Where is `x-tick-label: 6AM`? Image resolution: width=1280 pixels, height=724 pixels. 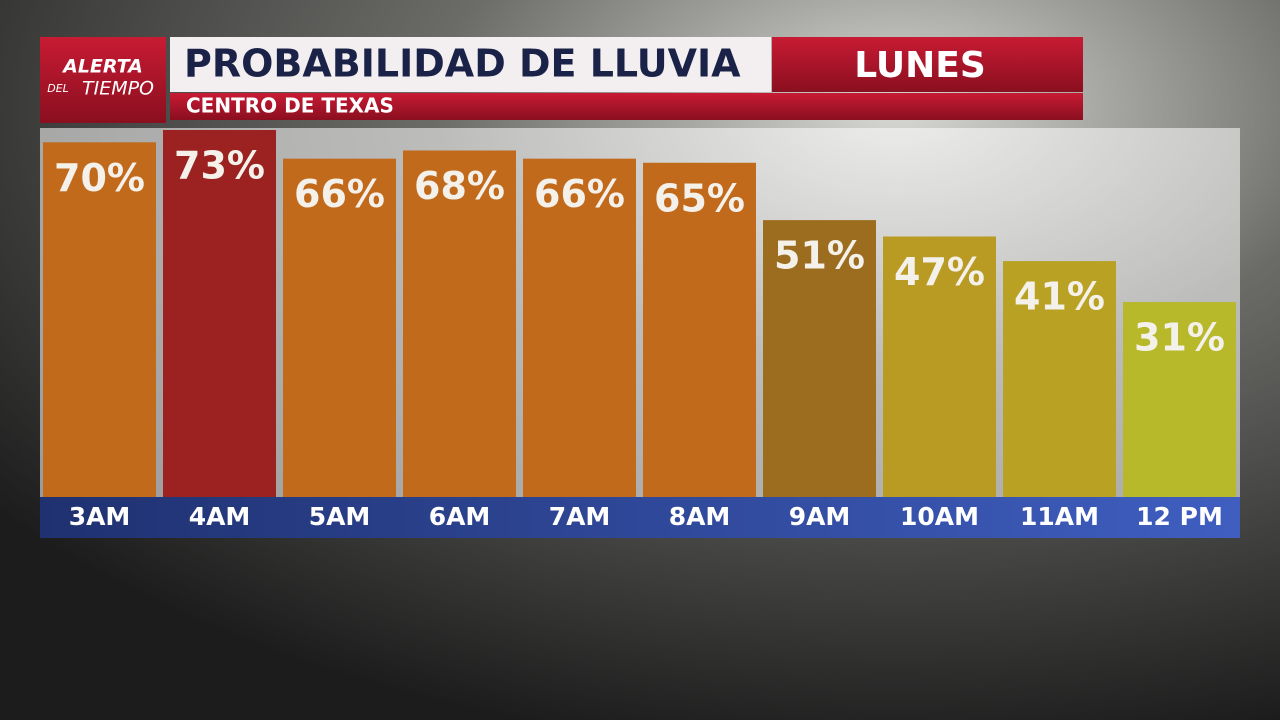 x-tick-label: 6AM is located at coordinates (460, 516).